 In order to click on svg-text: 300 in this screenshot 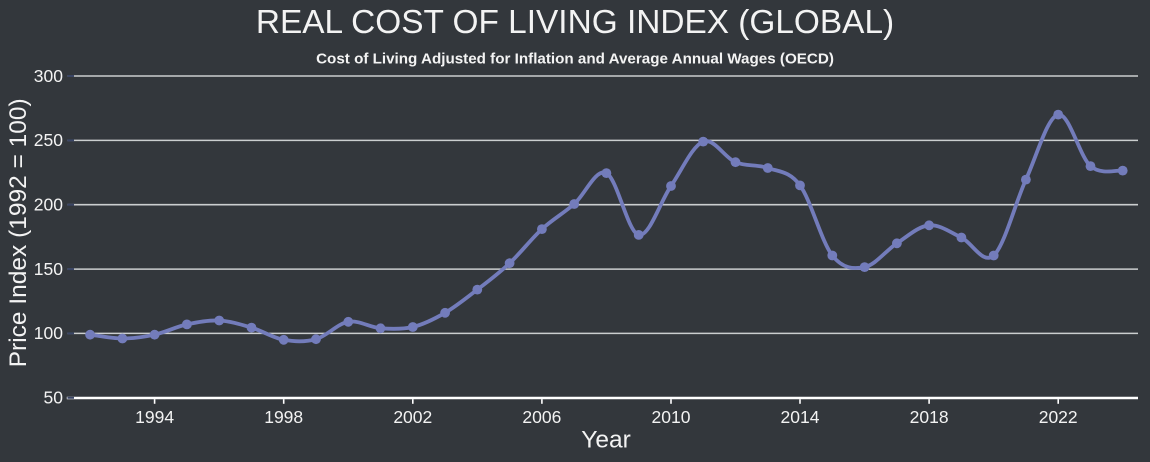, I will do `click(48, 76)`.